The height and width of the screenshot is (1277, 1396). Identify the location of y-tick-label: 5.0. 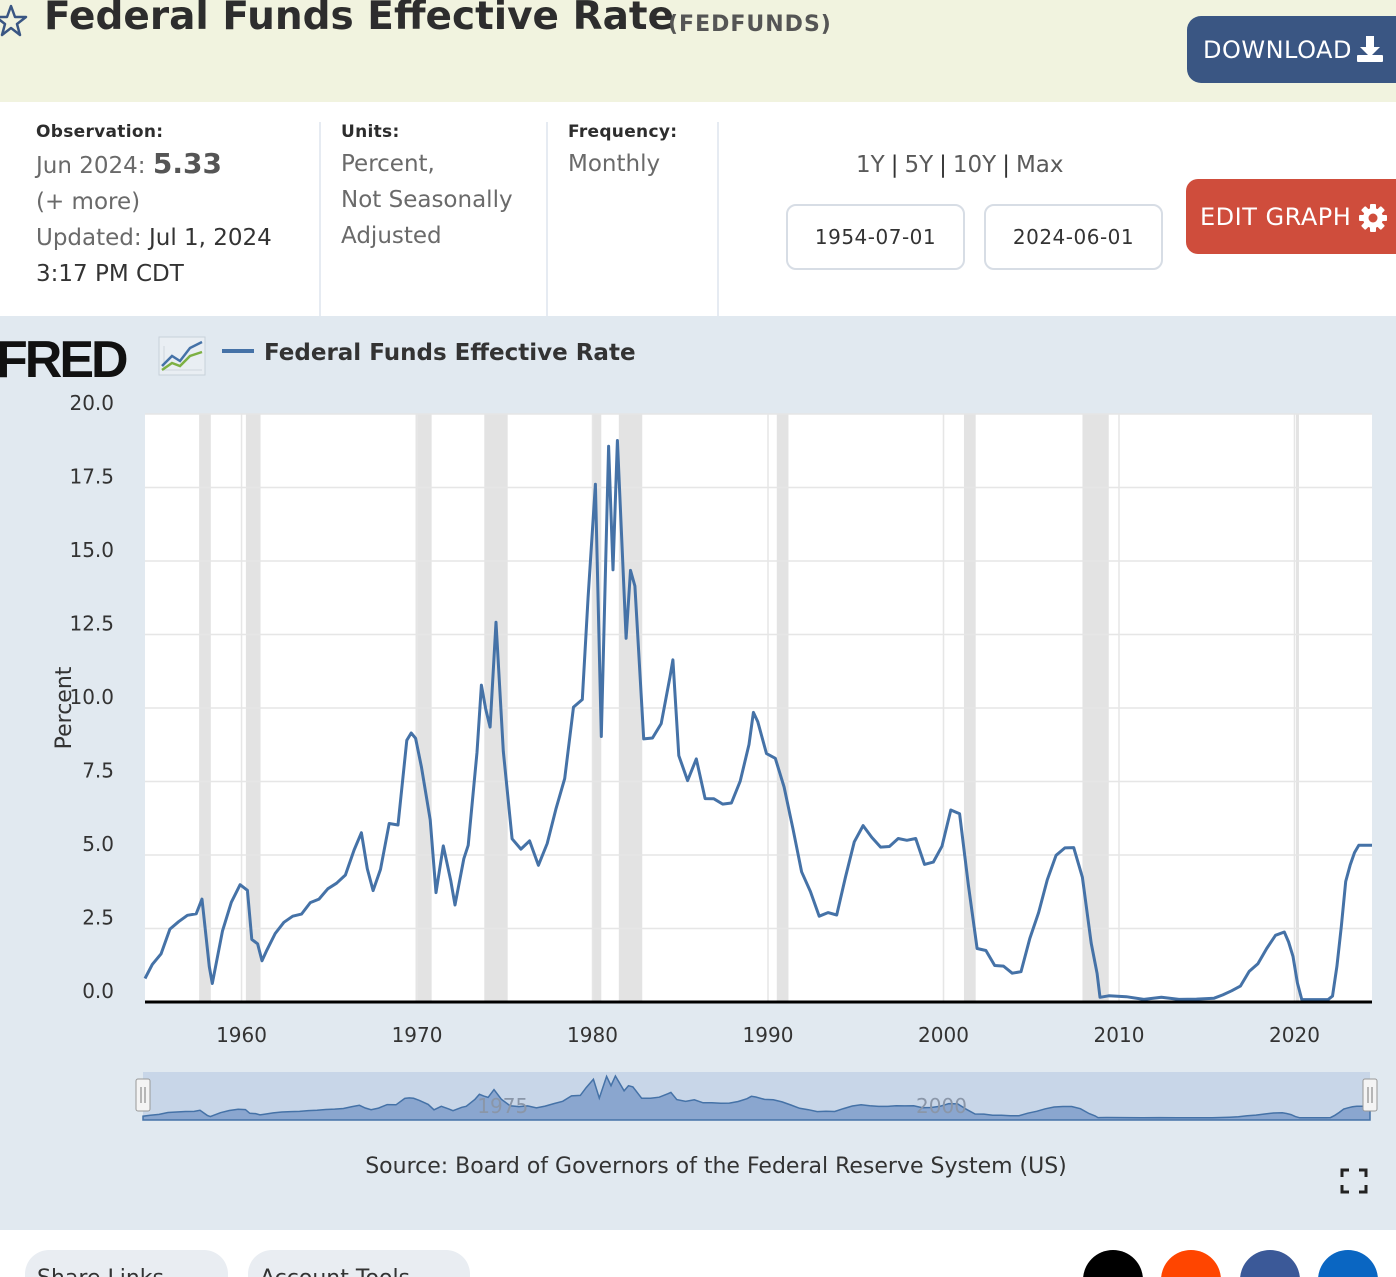
(98, 844).